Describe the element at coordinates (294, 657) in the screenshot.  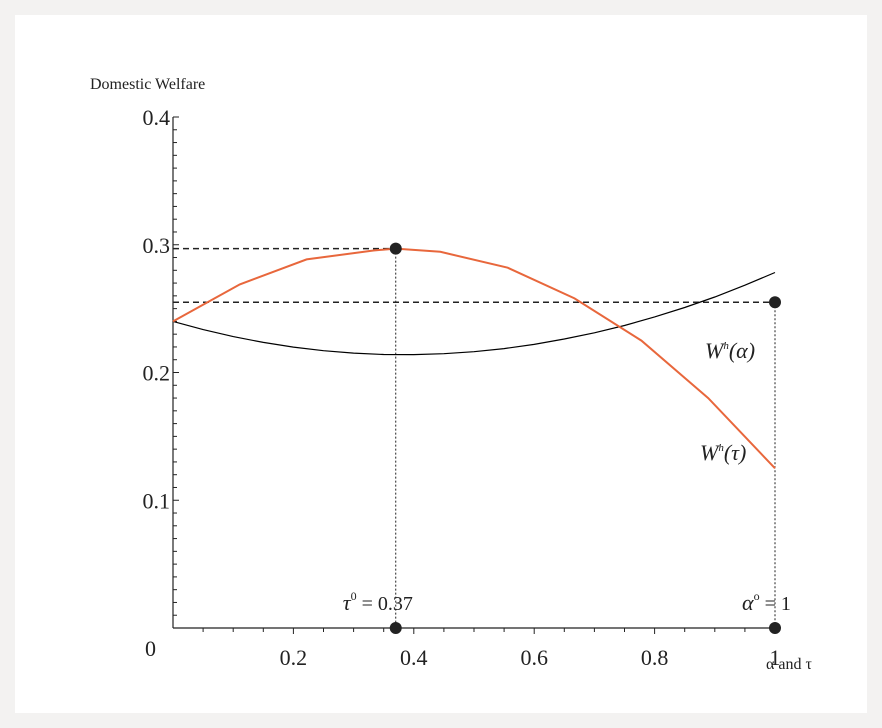
I see `x-tick-label: 0.2` at that location.